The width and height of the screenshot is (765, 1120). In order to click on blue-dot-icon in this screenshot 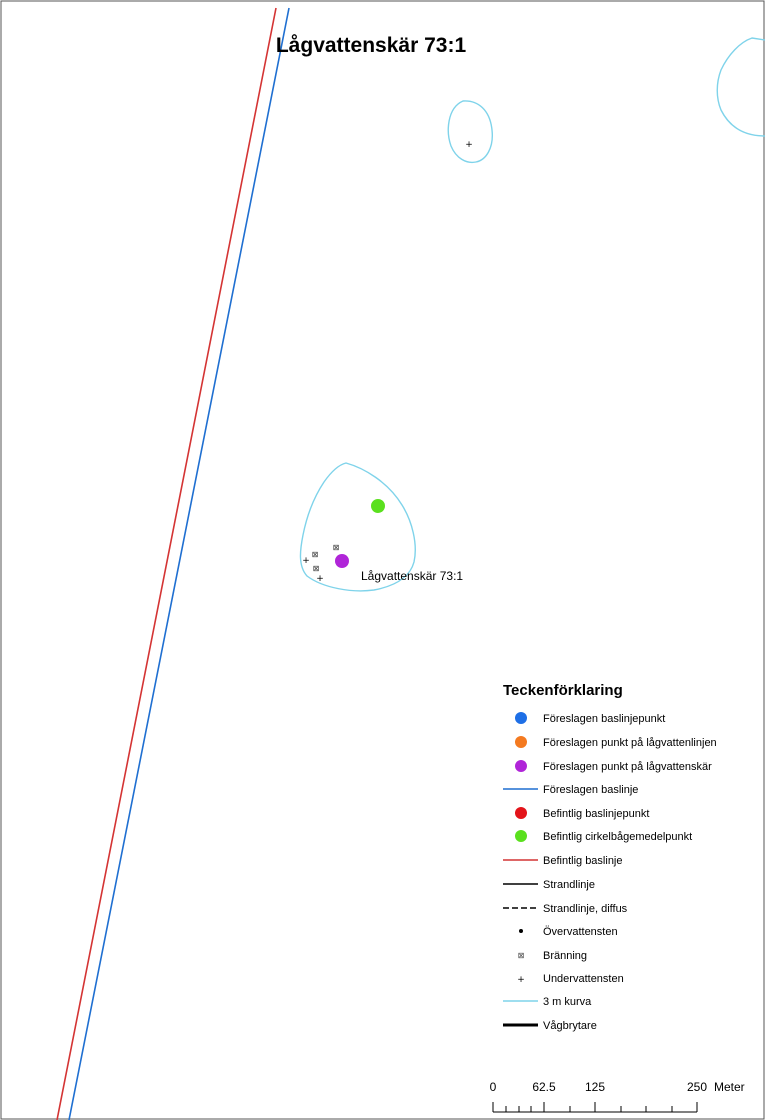, I will do `click(521, 718)`.